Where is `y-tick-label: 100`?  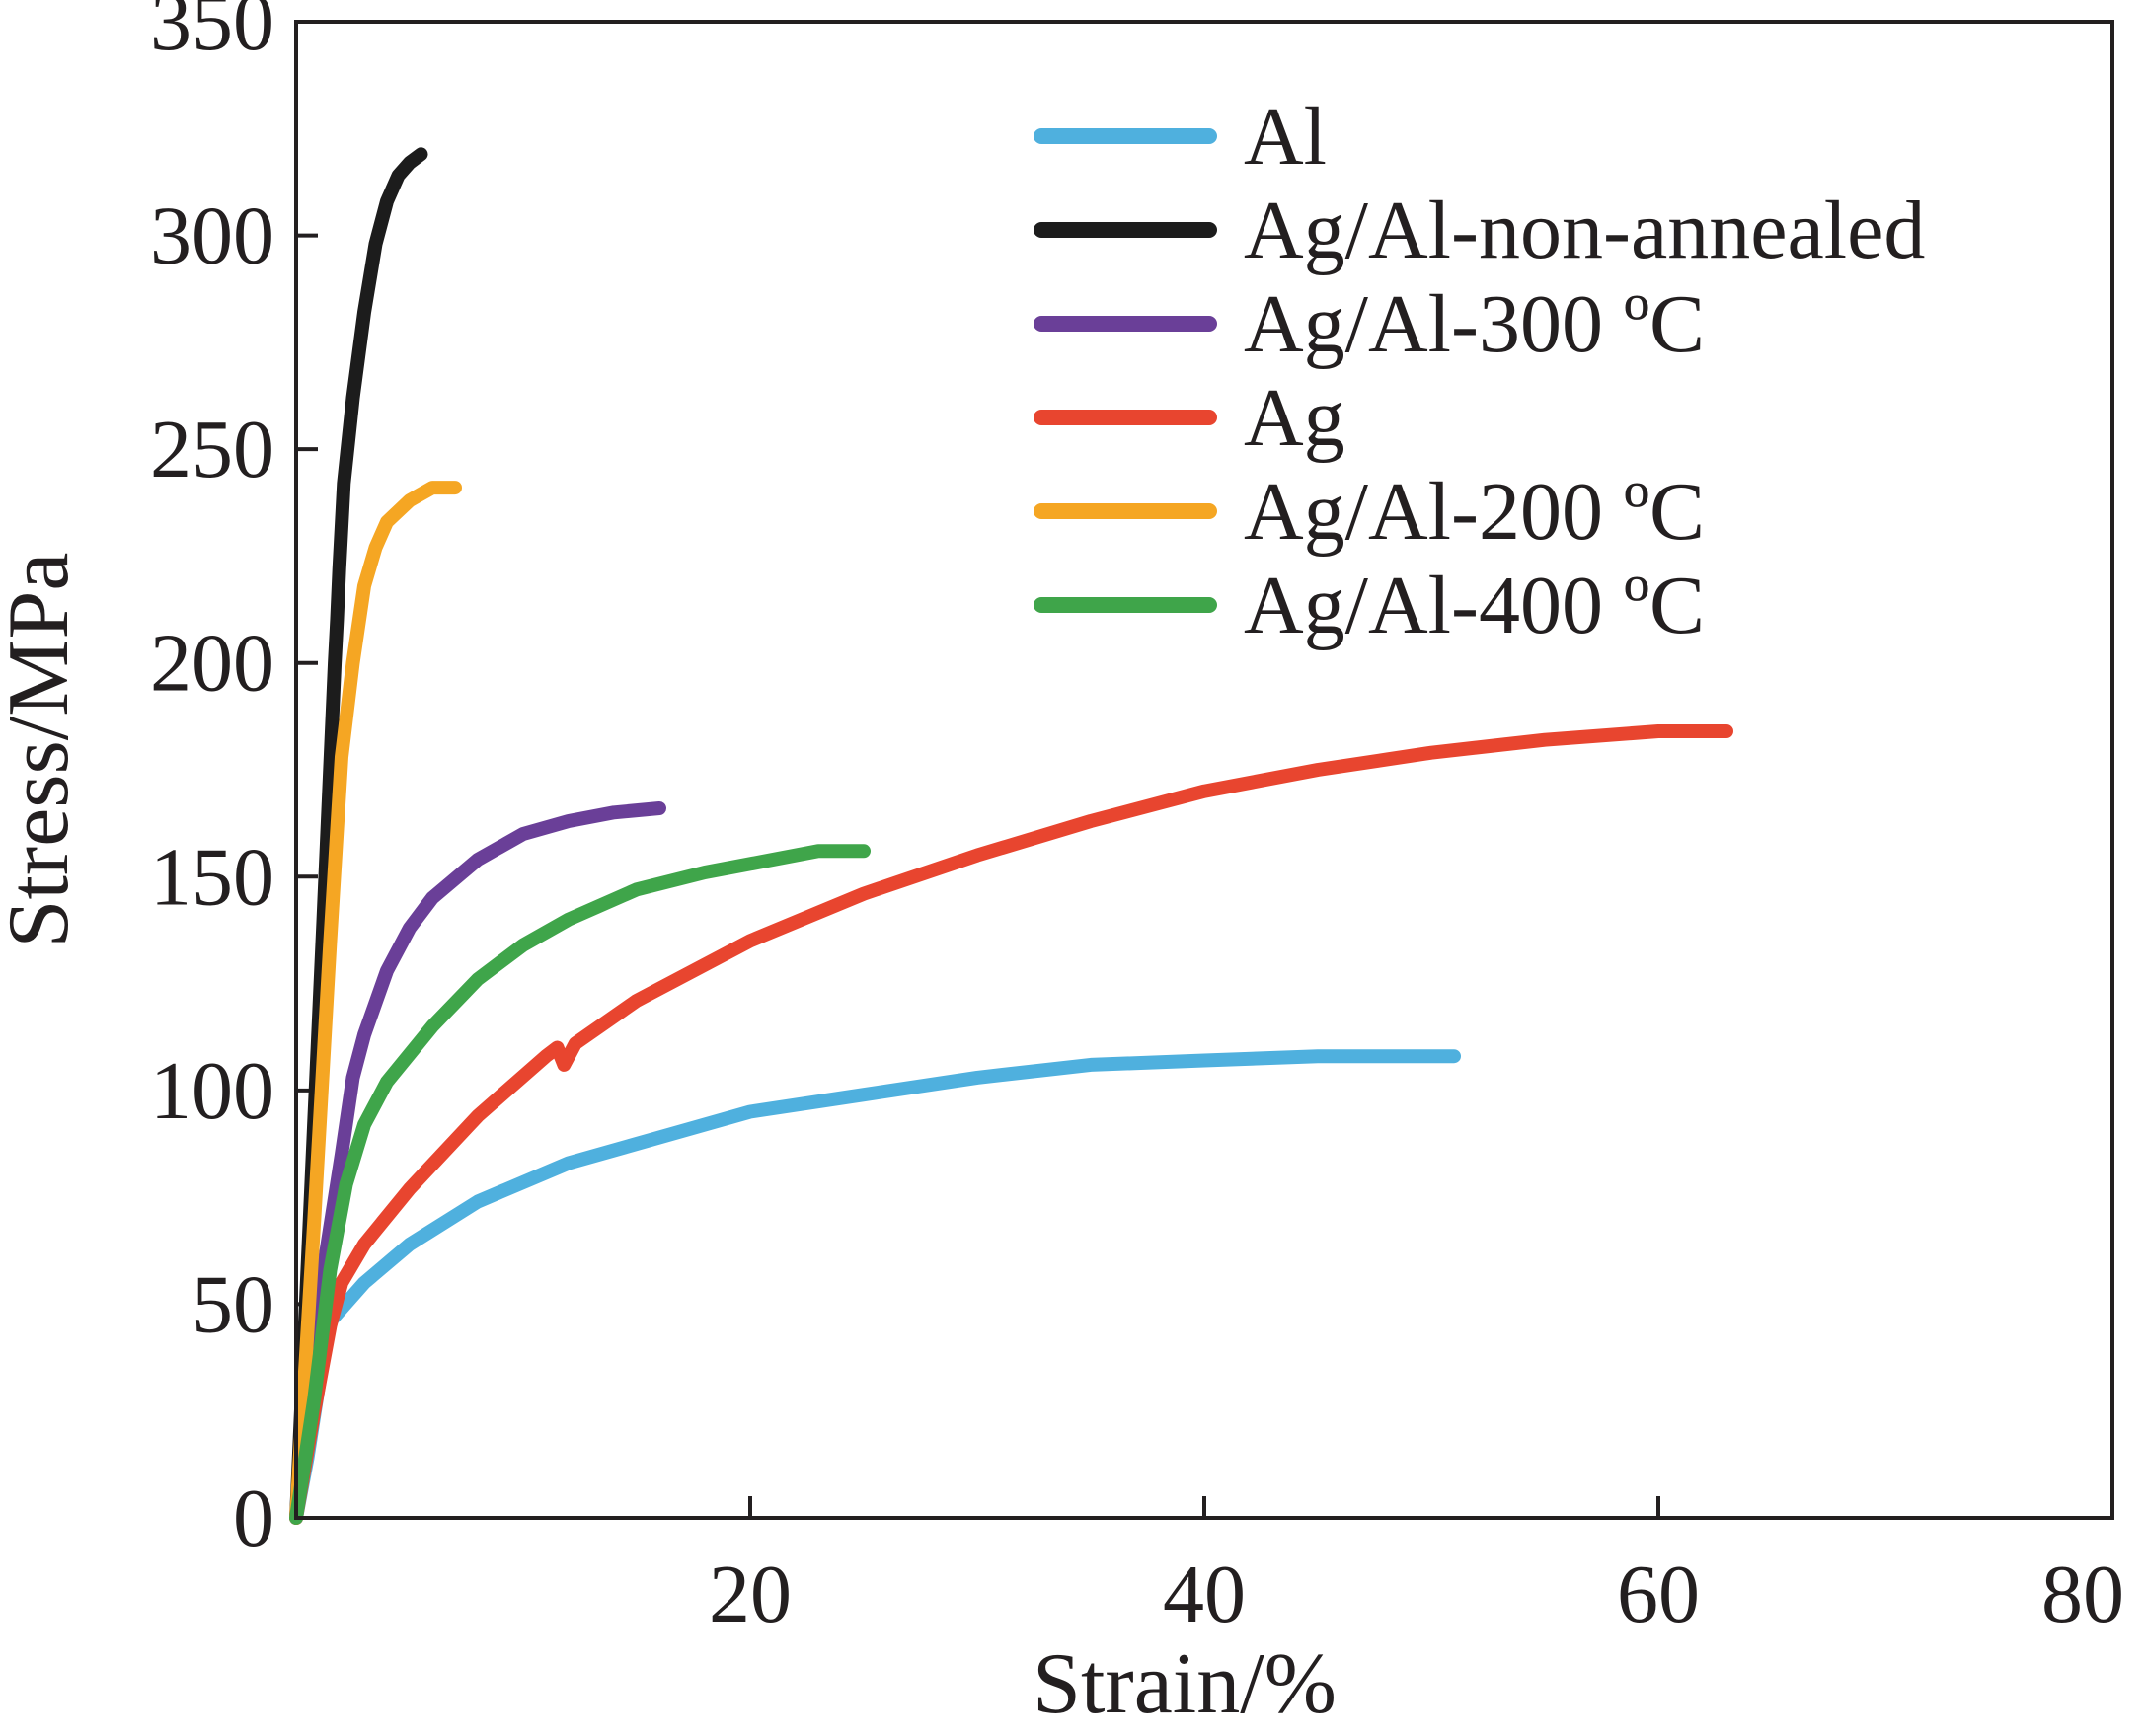
y-tick-label: 100 is located at coordinates (212, 1091).